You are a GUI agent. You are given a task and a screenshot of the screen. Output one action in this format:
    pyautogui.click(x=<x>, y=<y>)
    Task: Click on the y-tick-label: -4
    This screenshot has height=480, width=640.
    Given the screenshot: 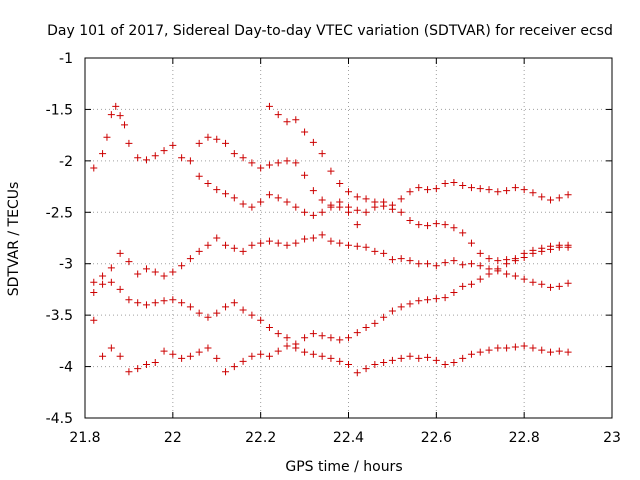 What is the action you would take?
    pyautogui.click(x=66, y=368)
    